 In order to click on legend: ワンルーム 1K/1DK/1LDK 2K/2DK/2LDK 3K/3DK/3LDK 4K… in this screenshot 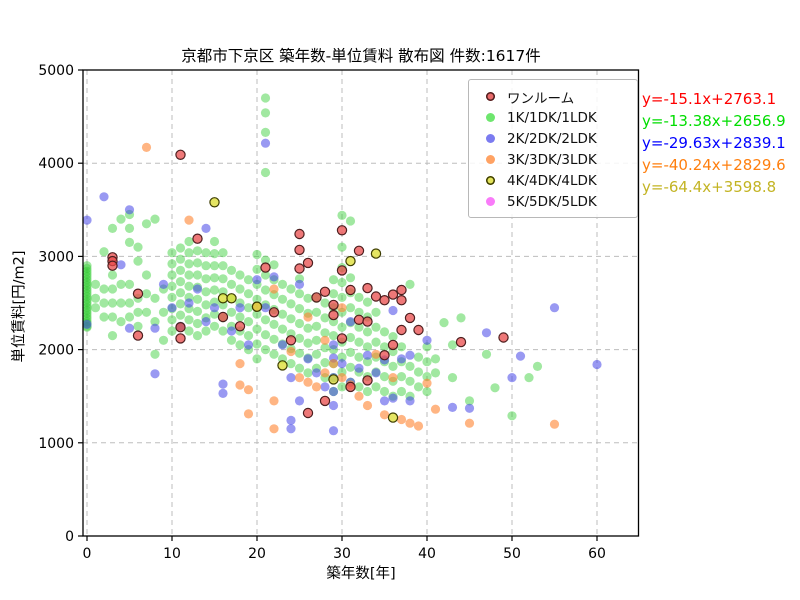, I will do `click(553, 148)`.